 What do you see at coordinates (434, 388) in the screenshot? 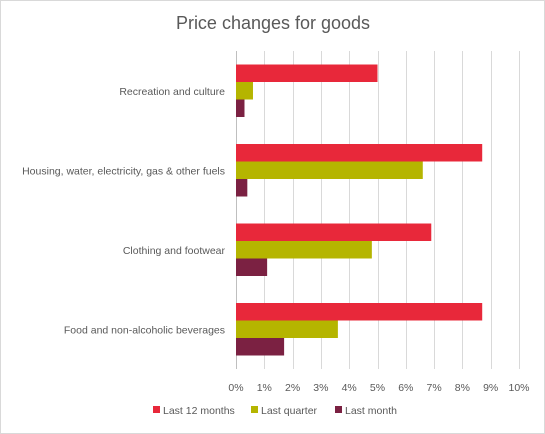
I see `x-tick-label: 7%` at bounding box center [434, 388].